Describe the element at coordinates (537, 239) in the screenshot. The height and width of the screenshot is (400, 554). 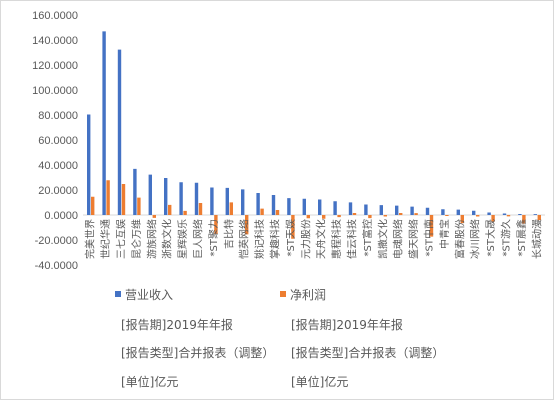
I see `x-category-label: 长城动漫` at that location.